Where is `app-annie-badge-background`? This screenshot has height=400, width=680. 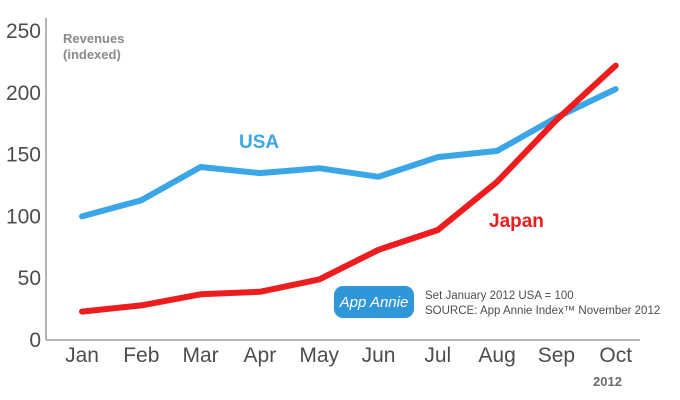
app-annie-badge-background is located at coordinates (374, 302).